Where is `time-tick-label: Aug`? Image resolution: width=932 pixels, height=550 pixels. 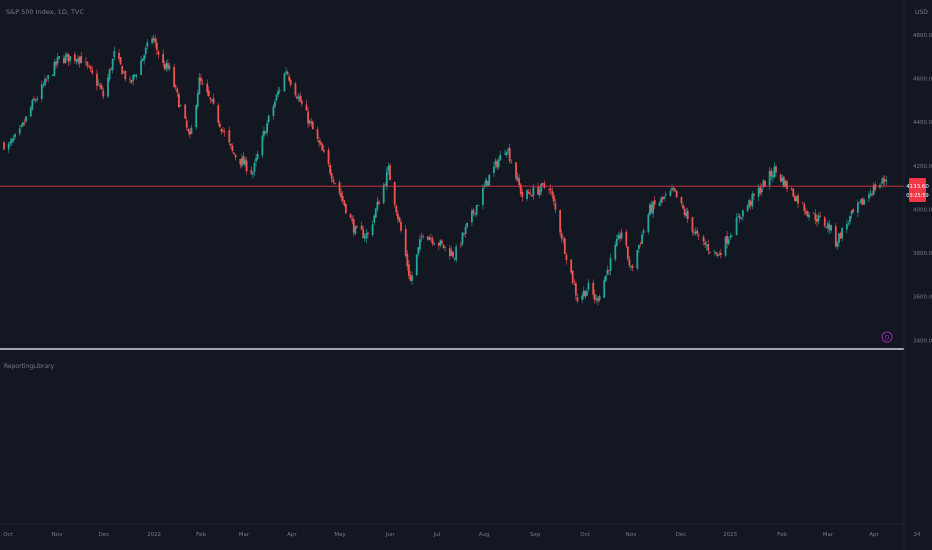
time-tick-label: Aug is located at coordinates (484, 535).